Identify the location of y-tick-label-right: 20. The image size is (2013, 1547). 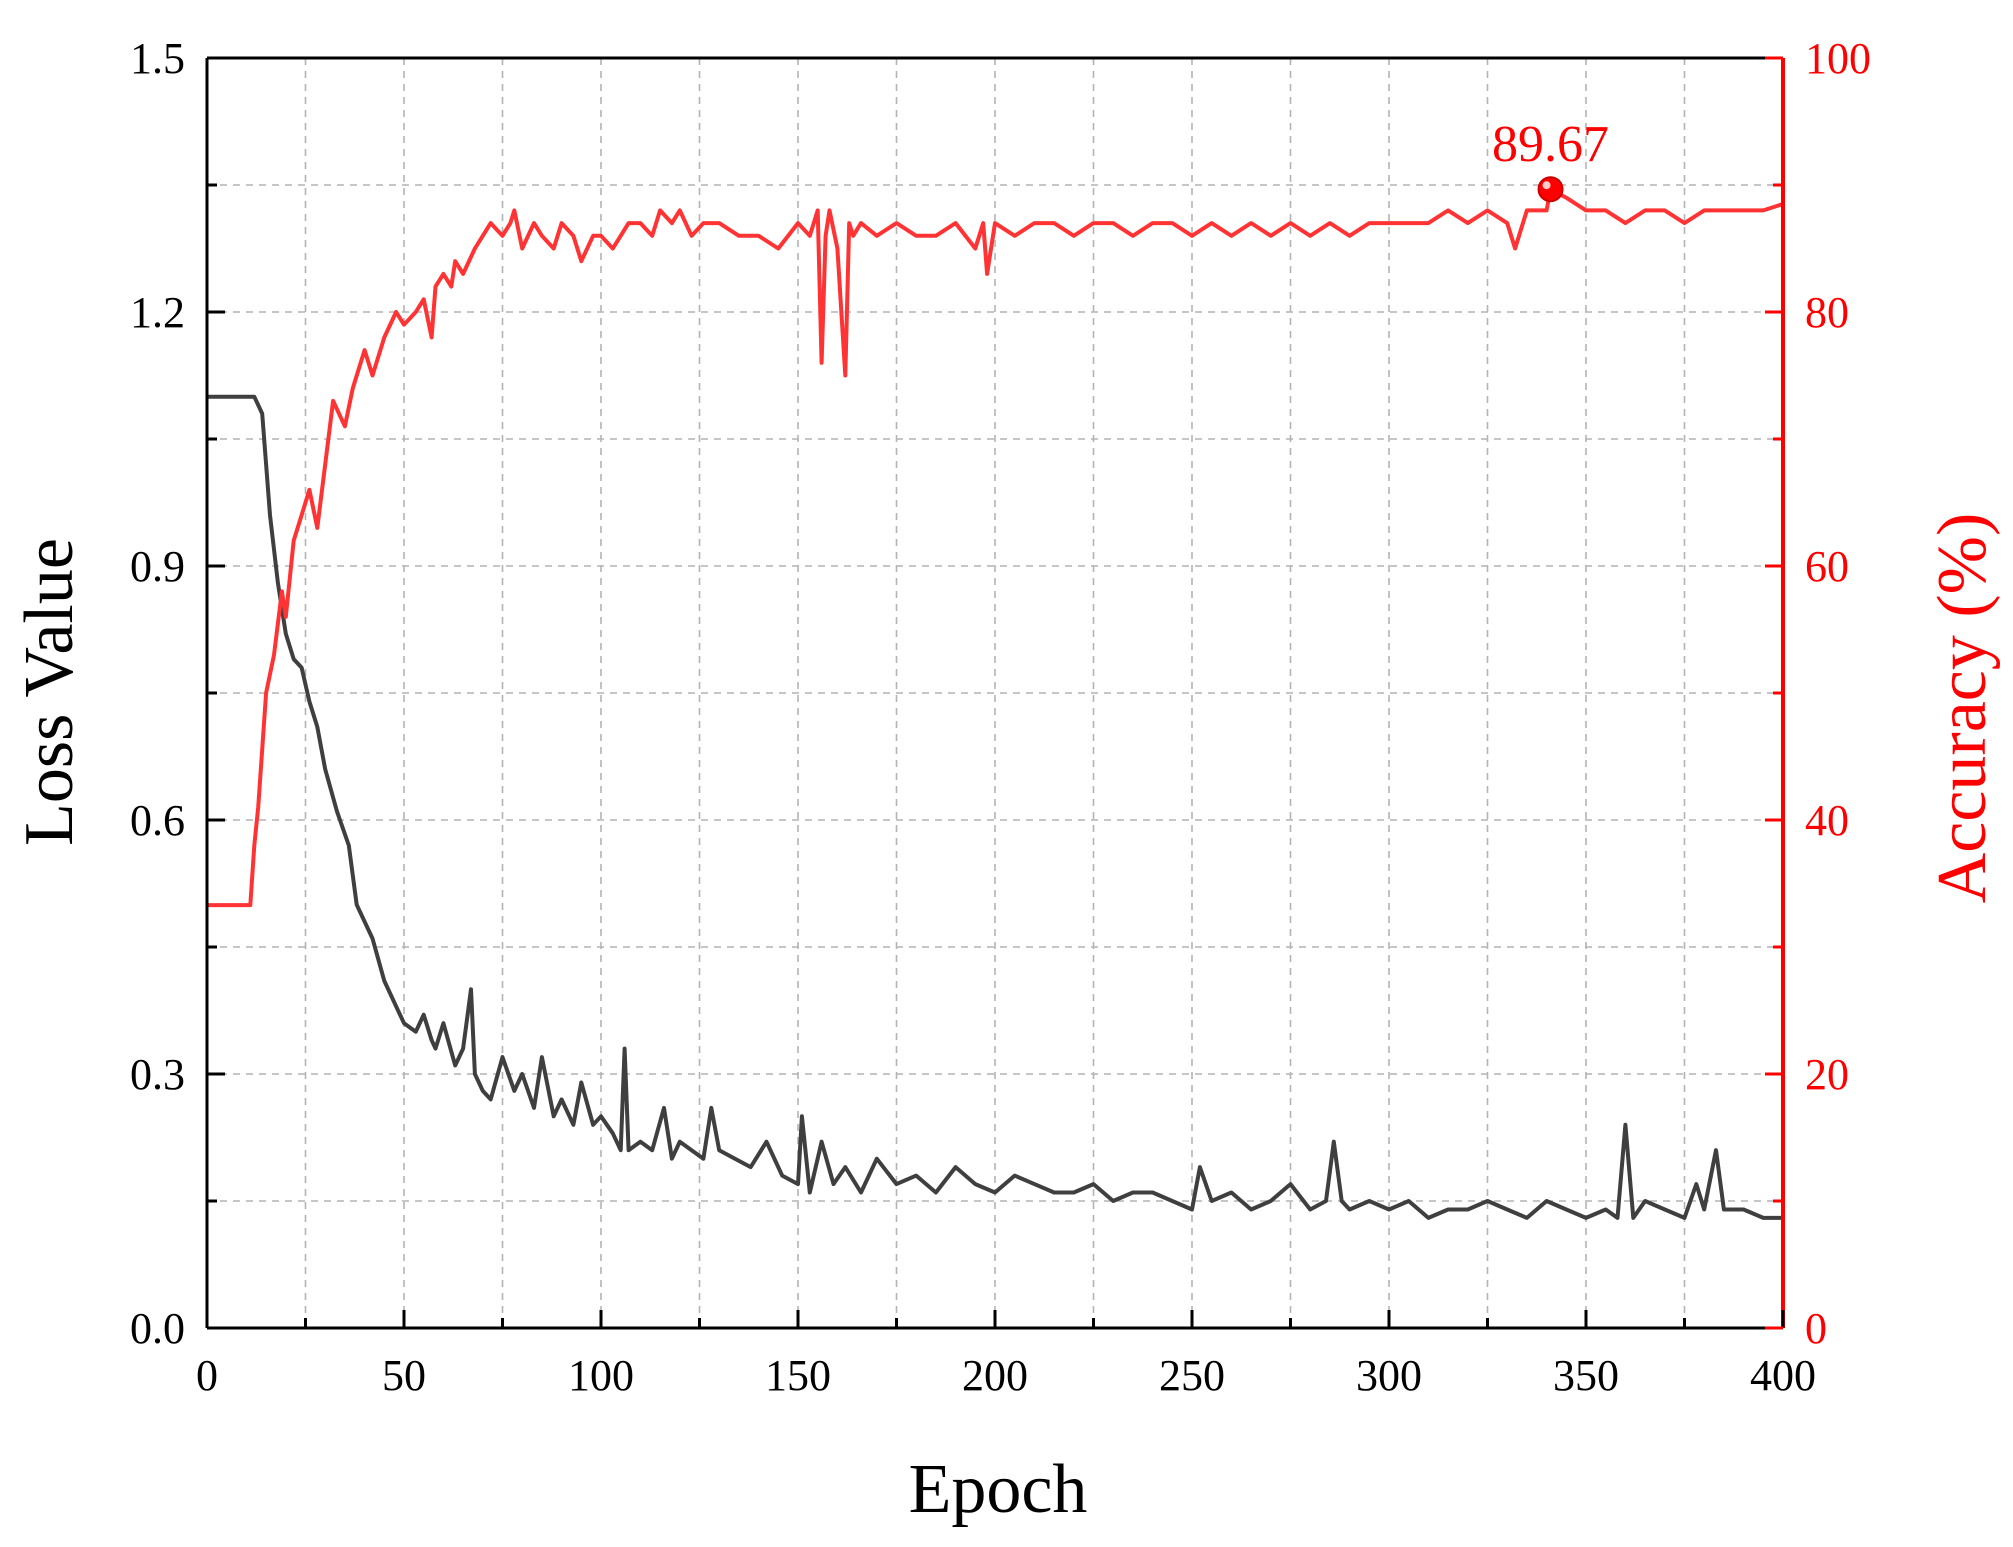
(1827, 1074).